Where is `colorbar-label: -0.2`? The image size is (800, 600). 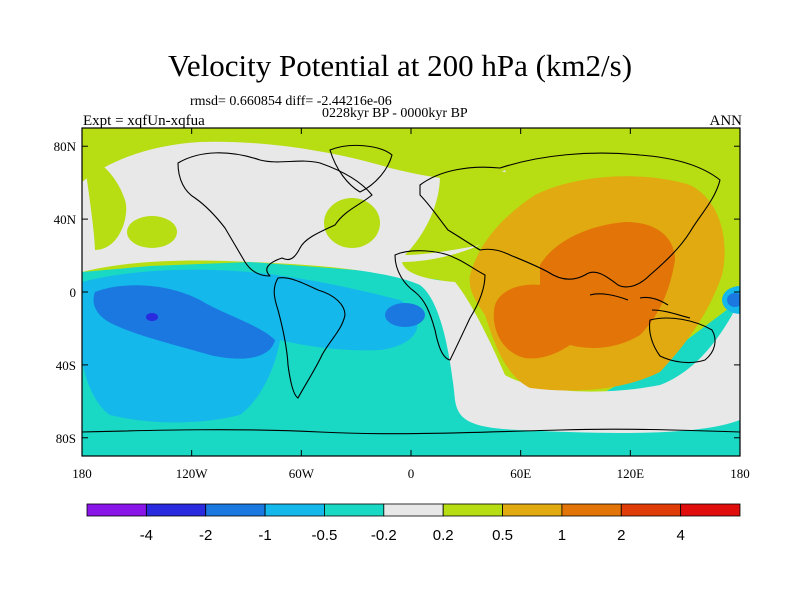 colorbar-label: -0.2 is located at coordinates (384, 535).